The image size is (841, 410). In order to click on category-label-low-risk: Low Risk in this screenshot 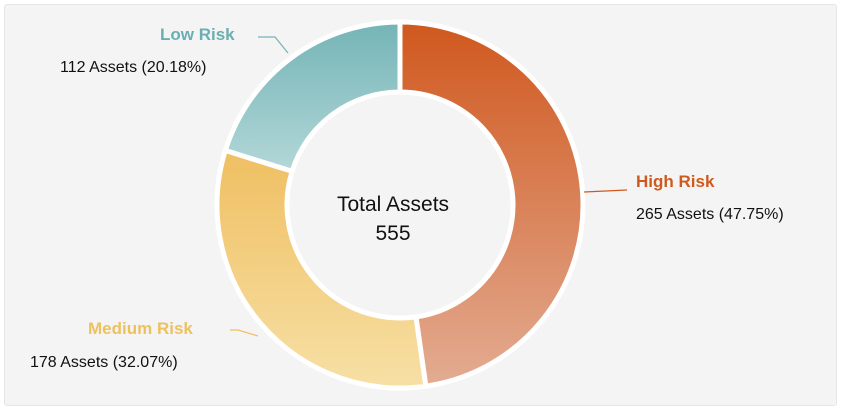, I will do `click(197, 34)`.